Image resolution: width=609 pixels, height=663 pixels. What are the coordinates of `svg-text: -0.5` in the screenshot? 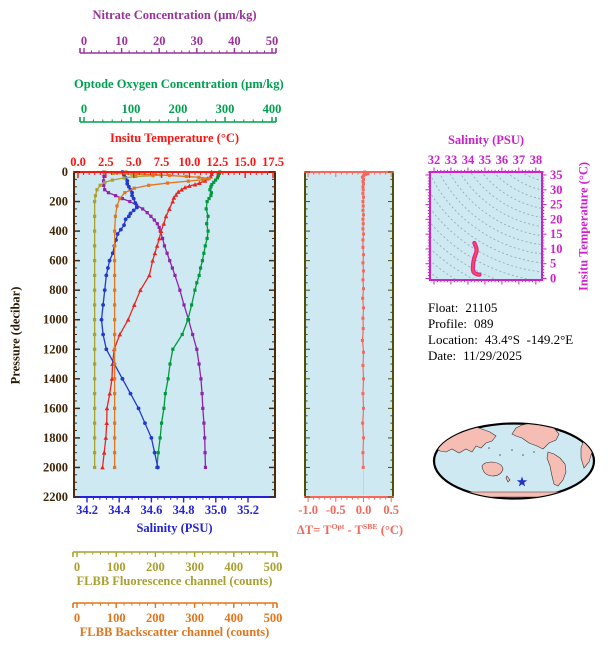 It's located at (336, 510).